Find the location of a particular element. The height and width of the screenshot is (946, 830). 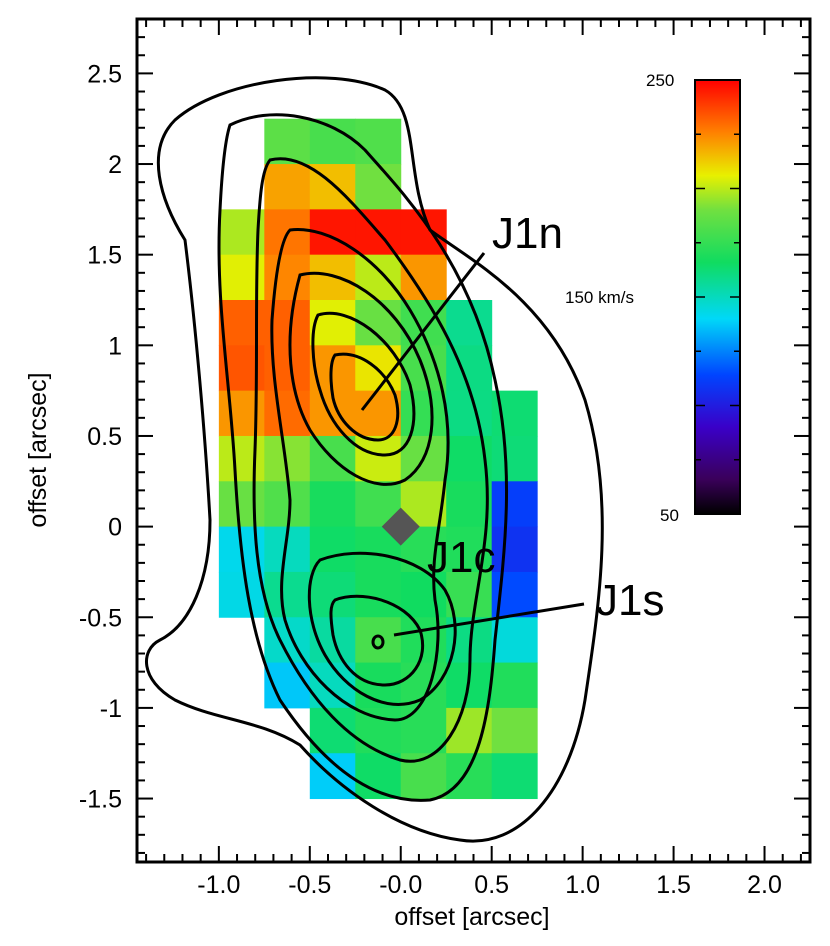

markers is located at coordinates (400, 526).